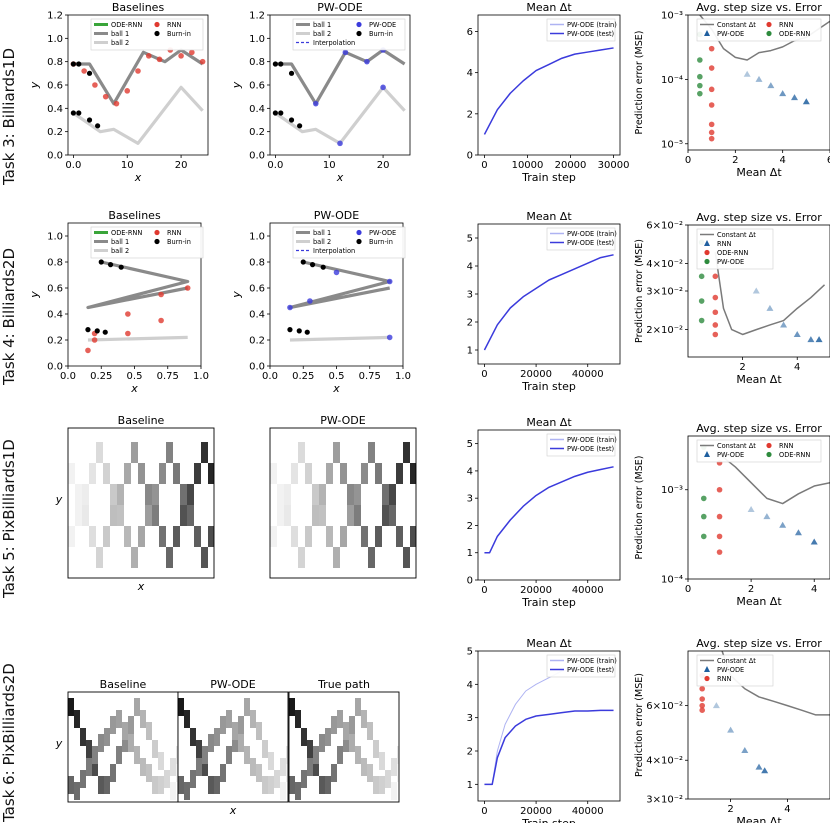 This screenshot has width=830, height=823. I want to click on y-tick-label: 6, so click(470, 32).